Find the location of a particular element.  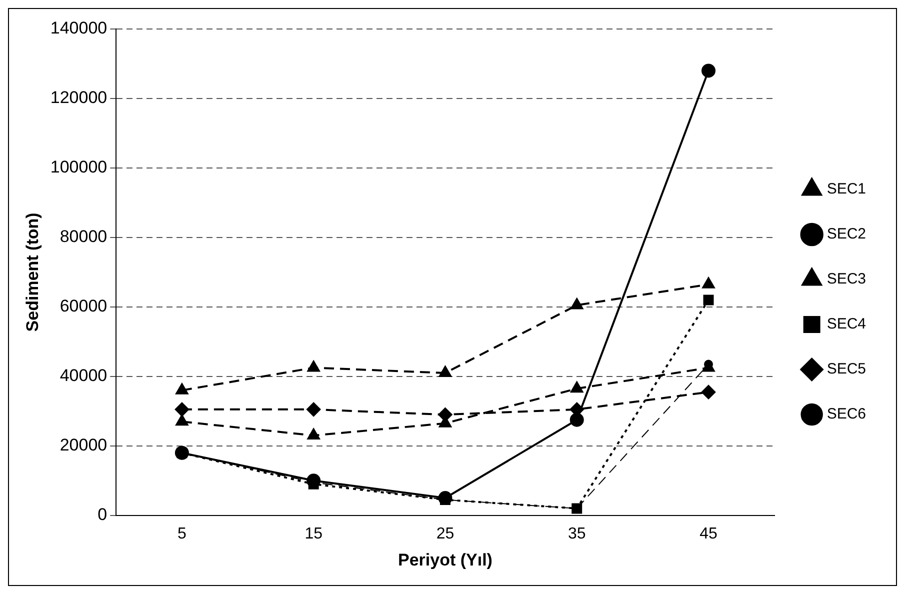

y-axis-title: Sediment (ton) is located at coordinates (32, 272).